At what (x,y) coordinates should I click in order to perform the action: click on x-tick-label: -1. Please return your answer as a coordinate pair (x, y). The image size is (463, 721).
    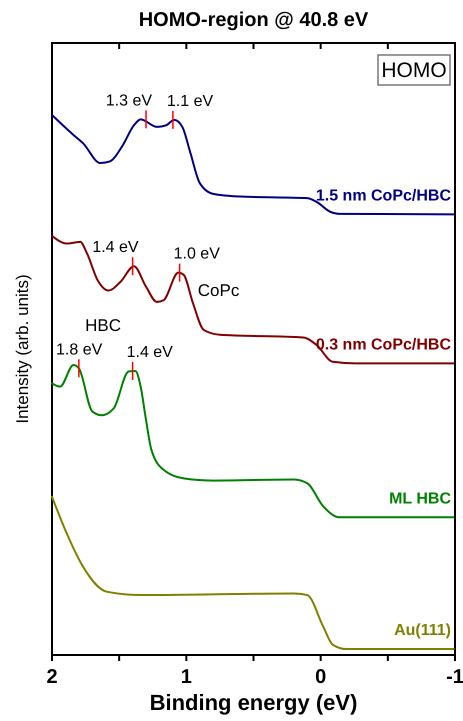
    Looking at the image, I should click on (454, 677).